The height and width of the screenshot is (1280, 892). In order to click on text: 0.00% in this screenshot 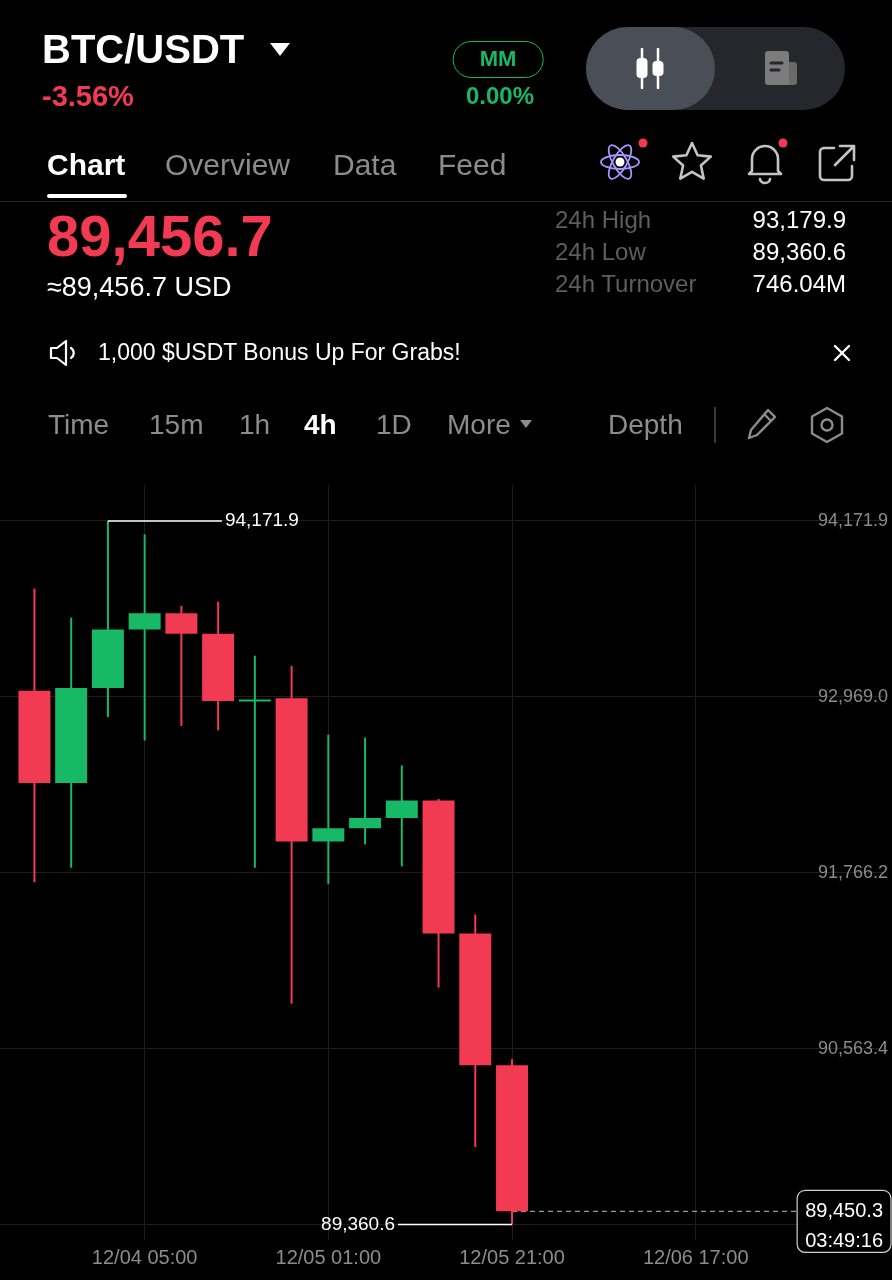, I will do `click(500, 95)`.